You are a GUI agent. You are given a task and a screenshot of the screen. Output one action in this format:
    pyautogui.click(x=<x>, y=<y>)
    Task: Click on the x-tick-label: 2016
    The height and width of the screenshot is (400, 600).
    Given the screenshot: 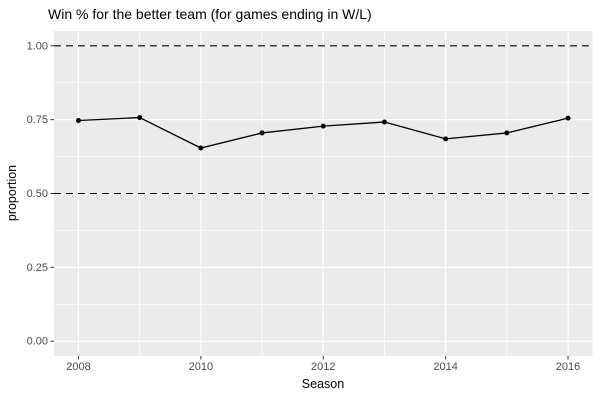 What is the action you would take?
    pyautogui.click(x=568, y=367)
    